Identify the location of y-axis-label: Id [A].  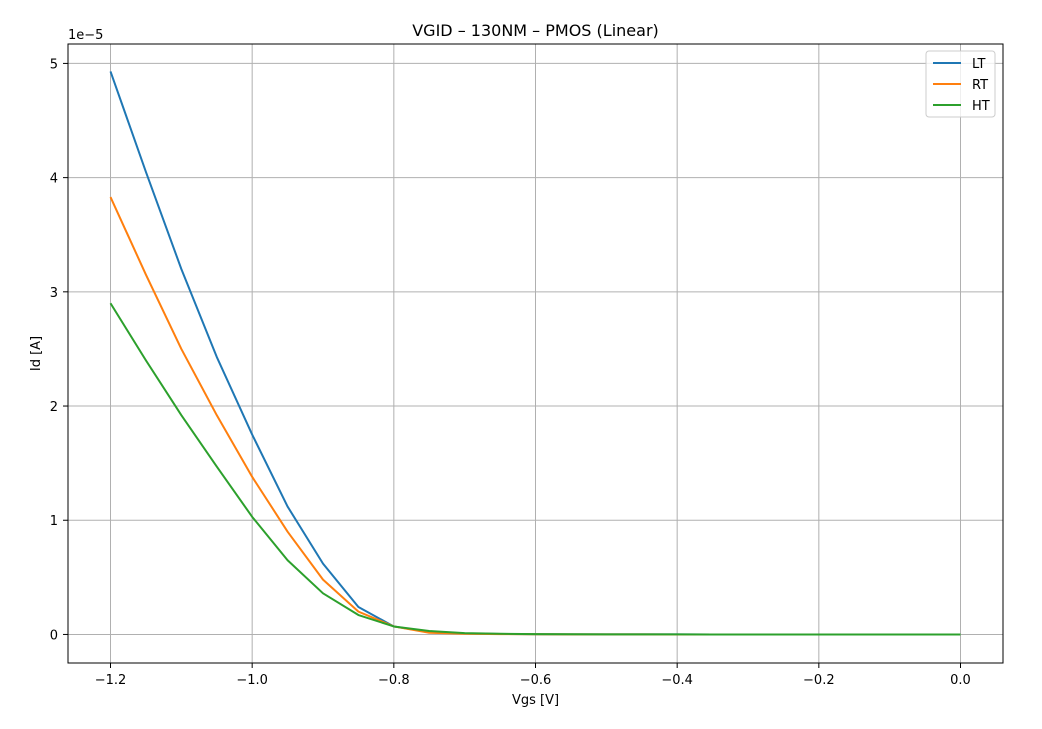
(36, 353).